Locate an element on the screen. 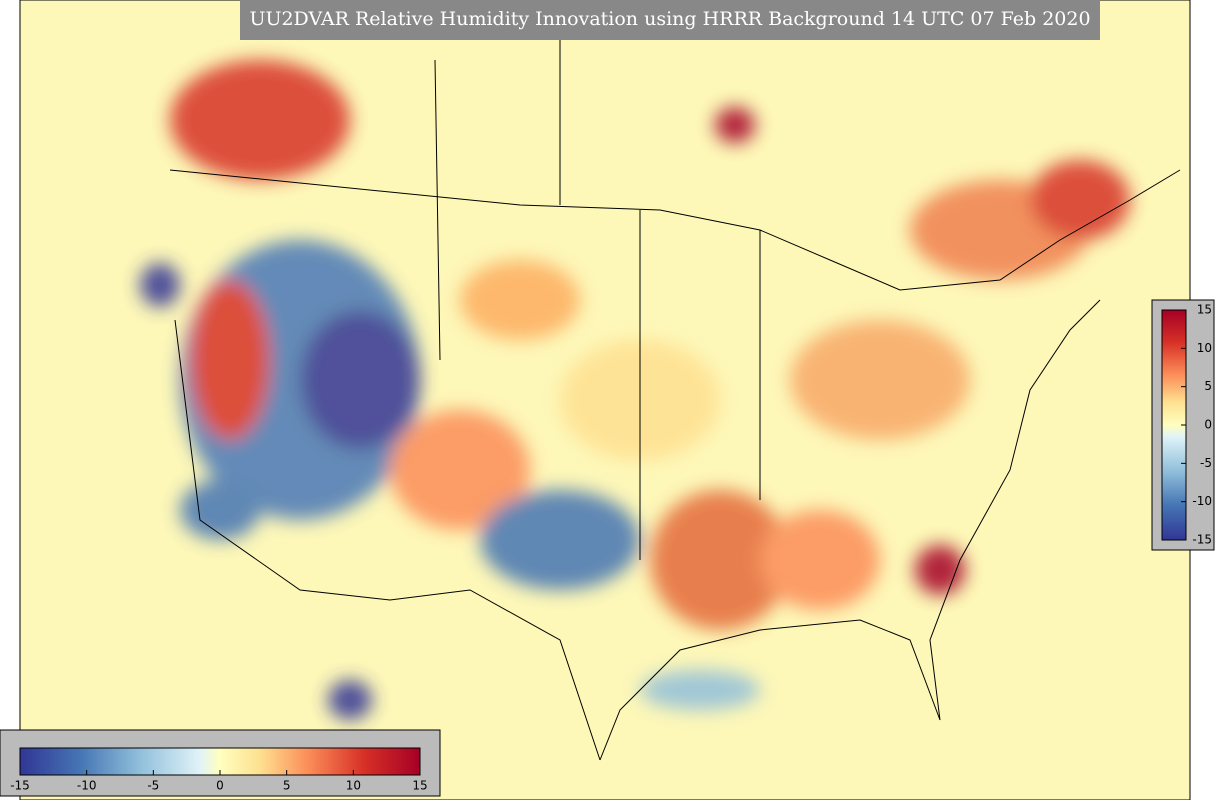 The width and height of the screenshot is (1216, 800). colorbar-horizontal: -15 -10 -5 0 5 10 15 is located at coordinates (220, 763).